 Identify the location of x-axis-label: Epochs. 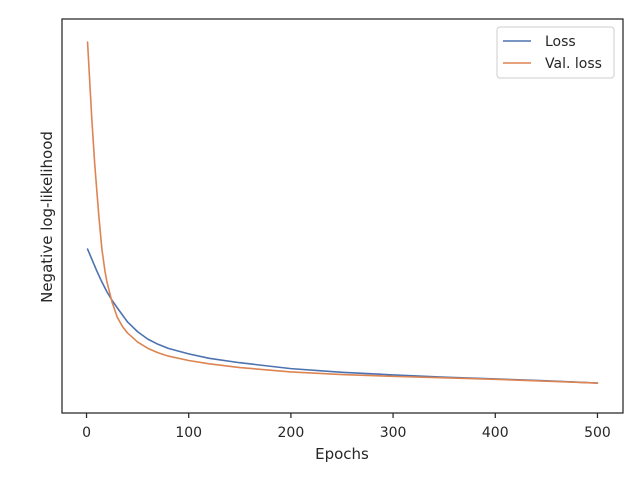
(342, 454).